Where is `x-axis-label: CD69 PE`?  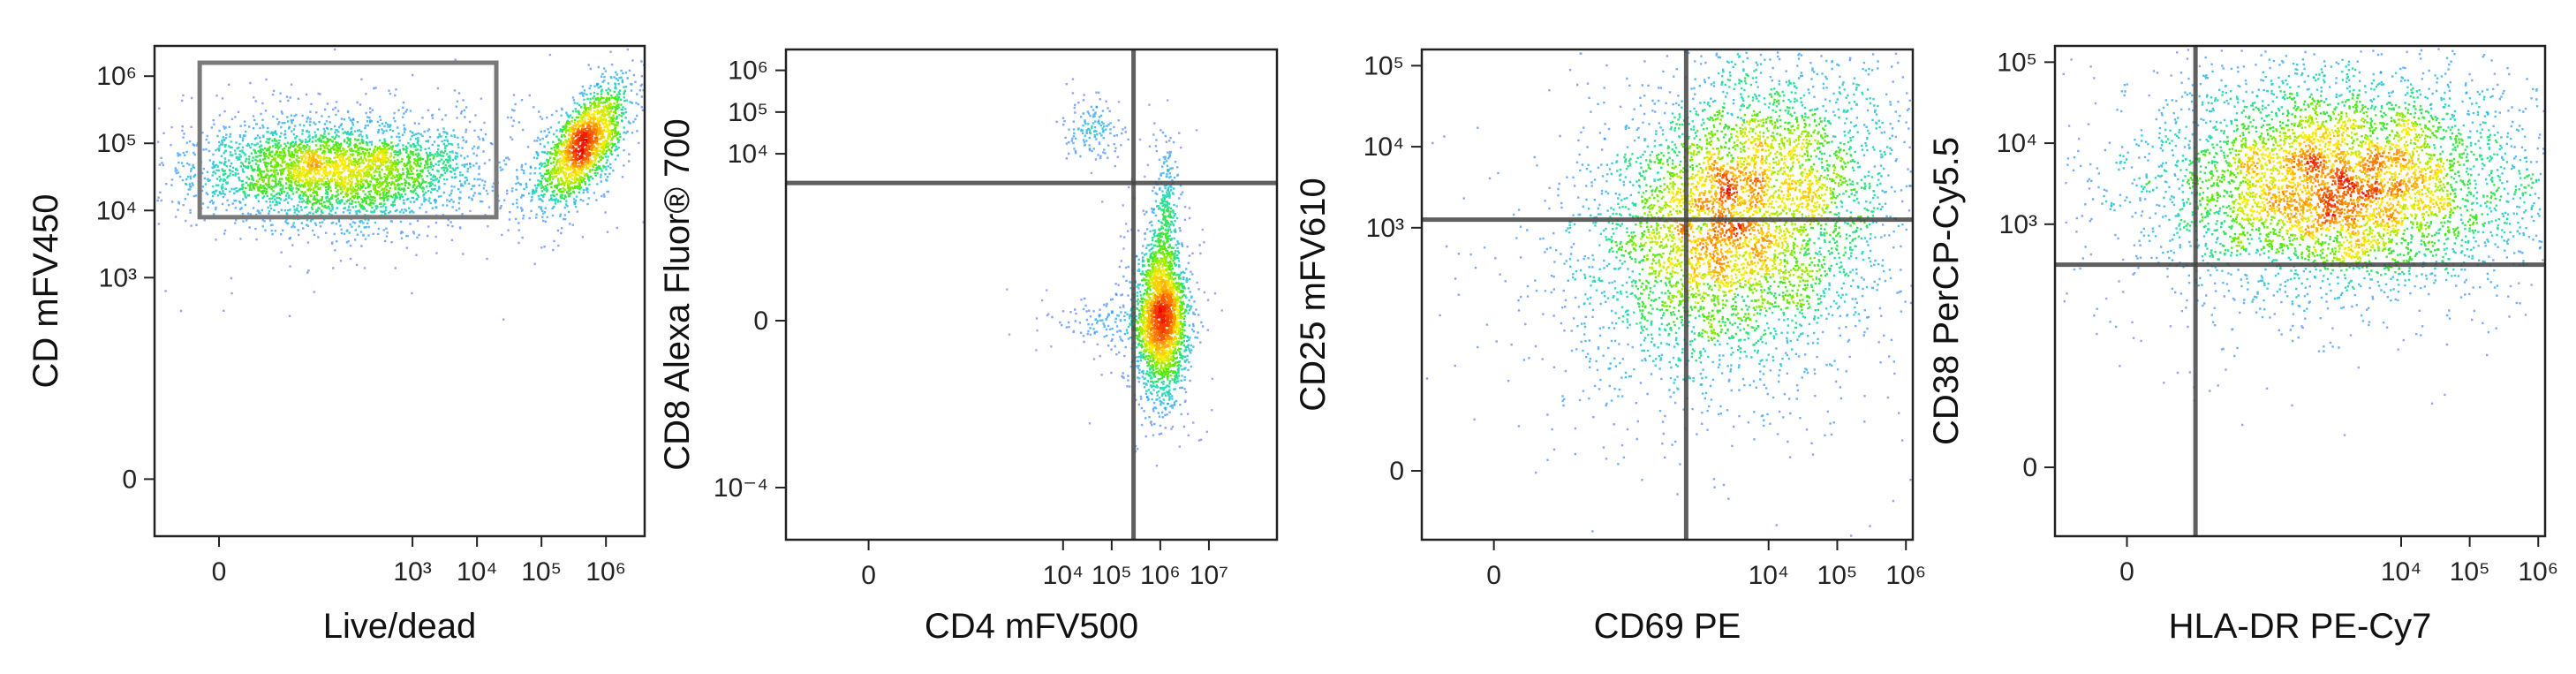 x-axis-label: CD69 PE is located at coordinates (1667, 626).